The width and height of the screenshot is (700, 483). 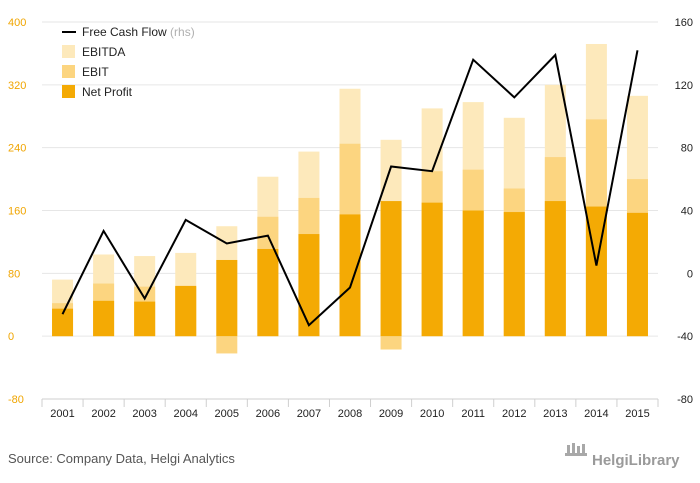 What do you see at coordinates (555, 269) in the screenshot?
I see `bar-net-profit-2013` at bounding box center [555, 269].